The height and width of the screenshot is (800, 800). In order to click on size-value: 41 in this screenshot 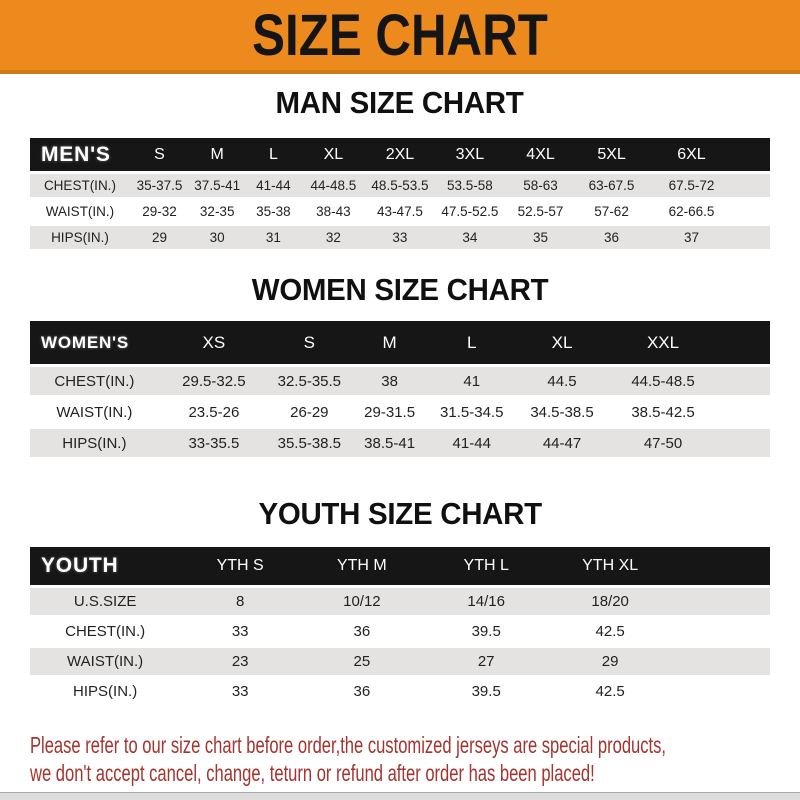, I will do `click(472, 381)`.